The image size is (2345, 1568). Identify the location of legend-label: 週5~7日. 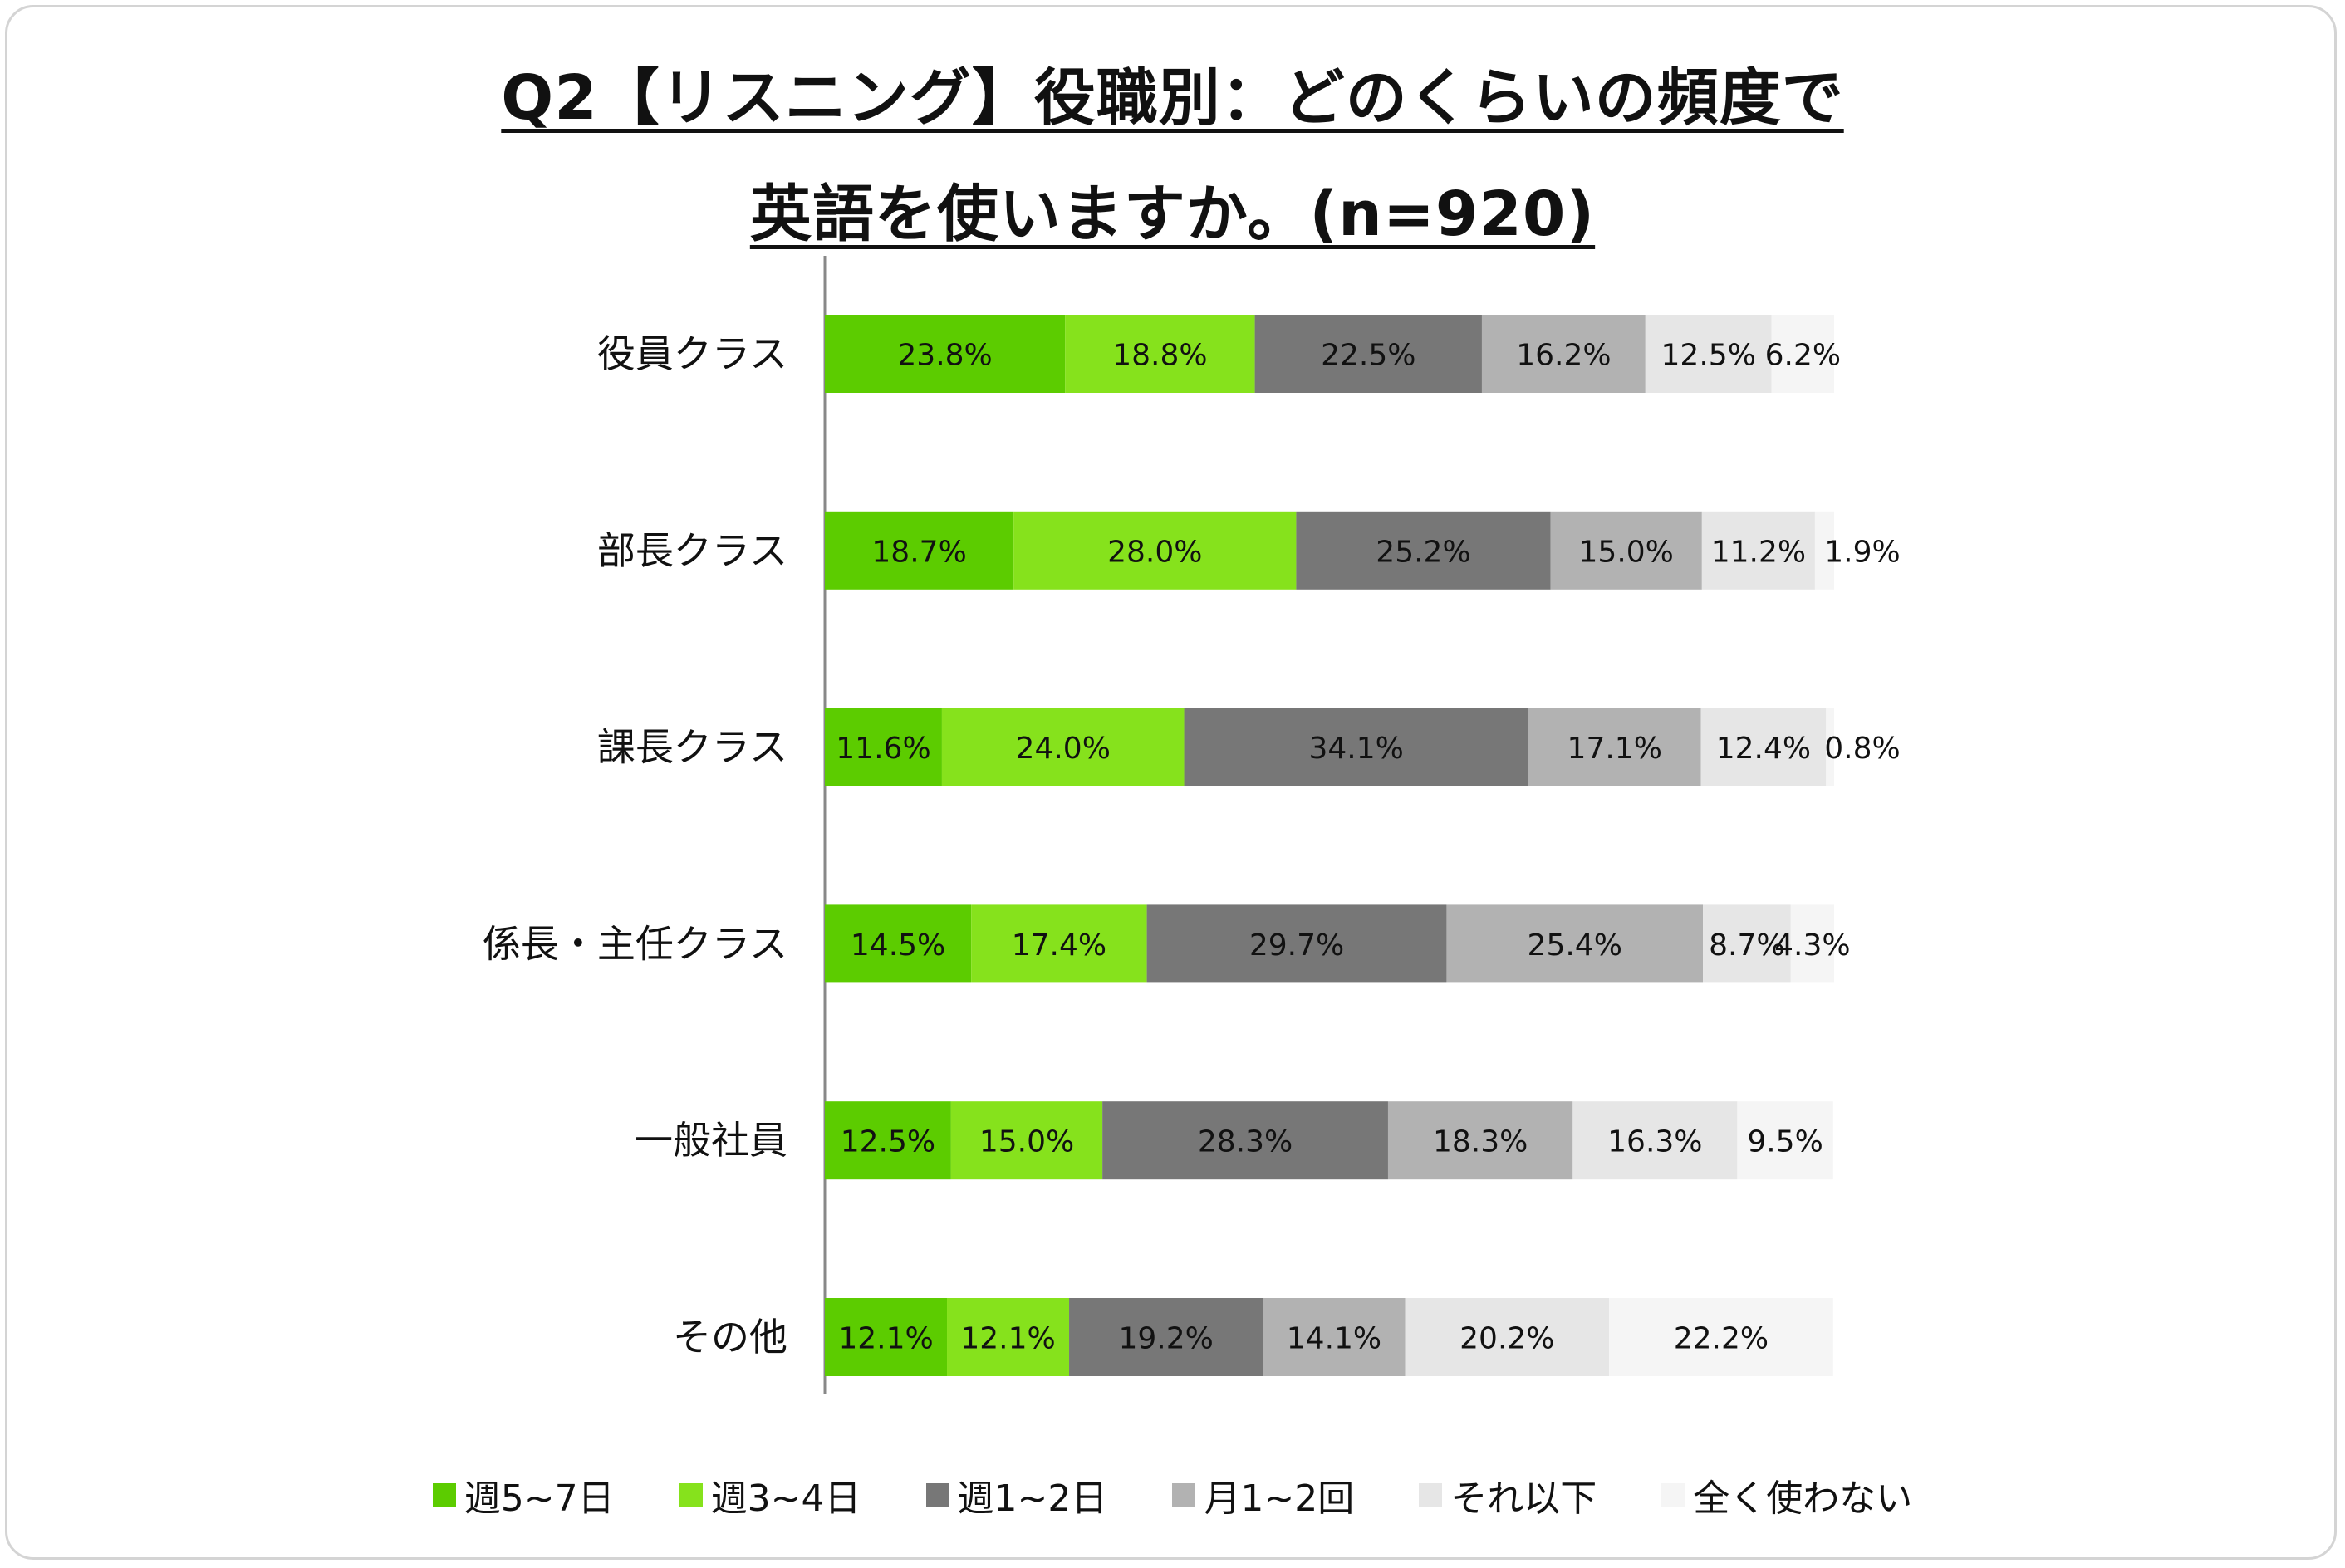
(539, 1498).